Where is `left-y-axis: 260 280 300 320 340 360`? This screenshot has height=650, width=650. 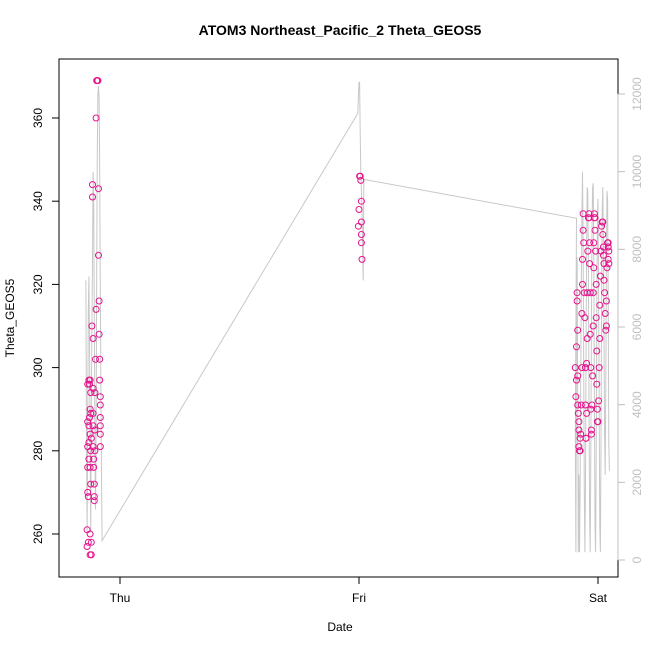 left-y-axis: 260 280 300 320 340 360 is located at coordinates (45, 326).